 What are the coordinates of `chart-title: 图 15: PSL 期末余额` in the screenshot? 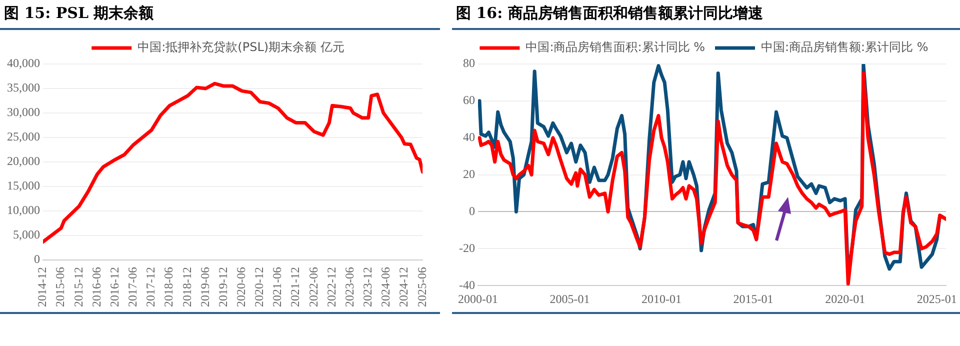 It's located at (79, 13).